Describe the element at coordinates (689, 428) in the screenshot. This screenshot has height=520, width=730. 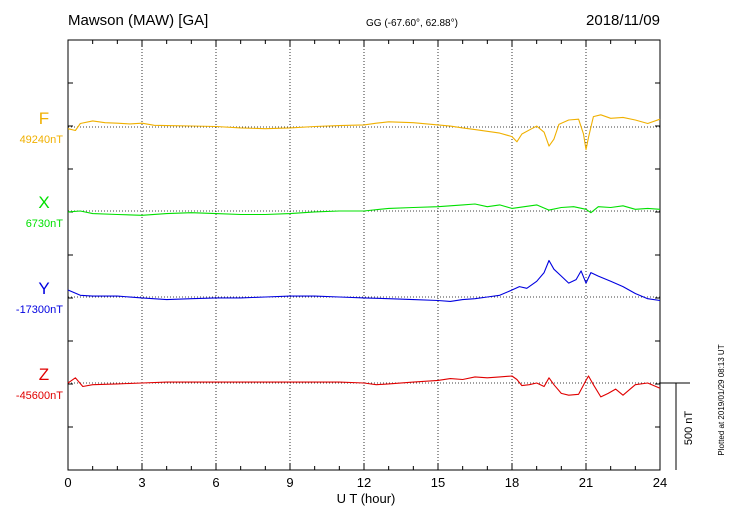
I see `scale-bar-label: 500 nT` at that location.